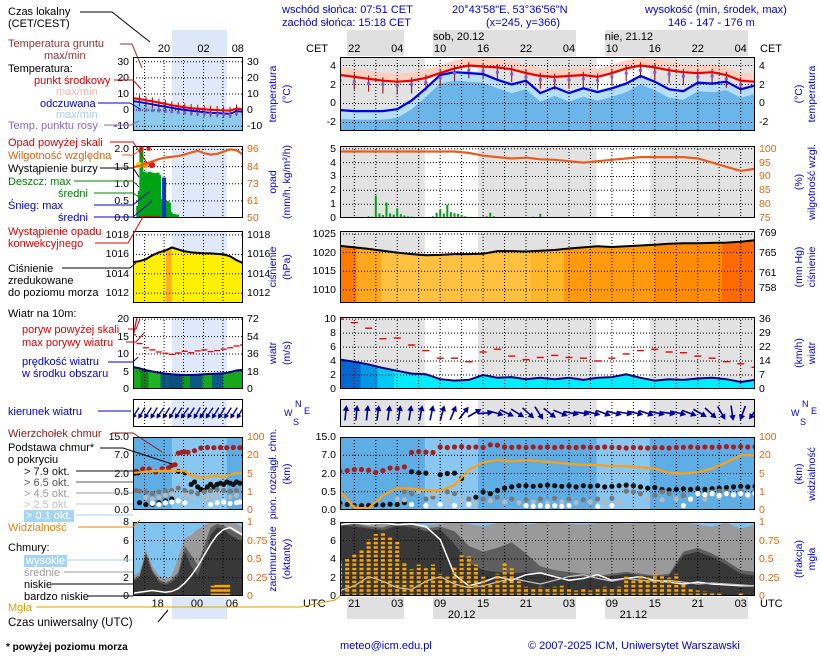 Image resolution: width=820 pixels, height=660 pixels. I want to click on y-tick-right: 758, so click(768, 288).